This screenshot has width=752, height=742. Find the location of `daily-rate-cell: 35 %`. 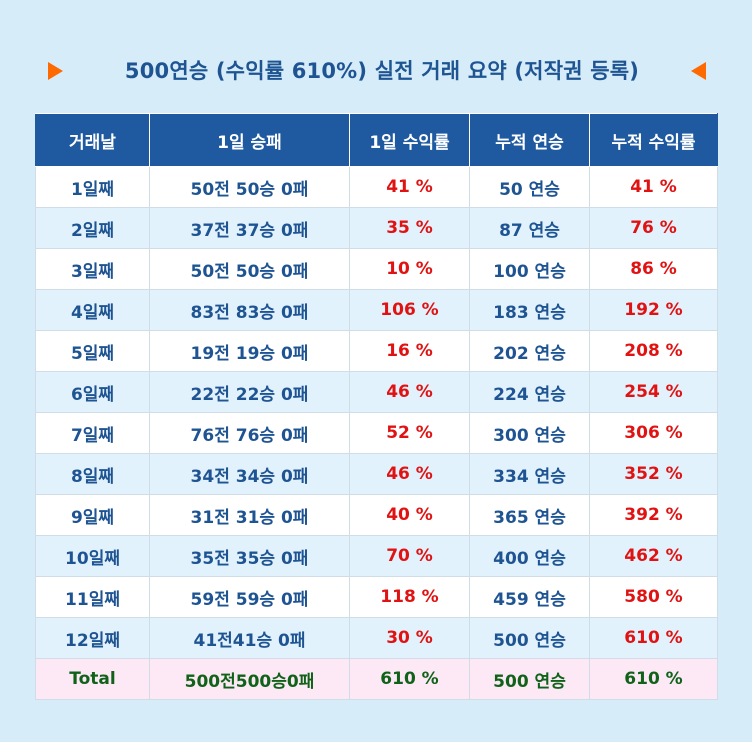

daily-rate-cell: 35 % is located at coordinates (409, 228).